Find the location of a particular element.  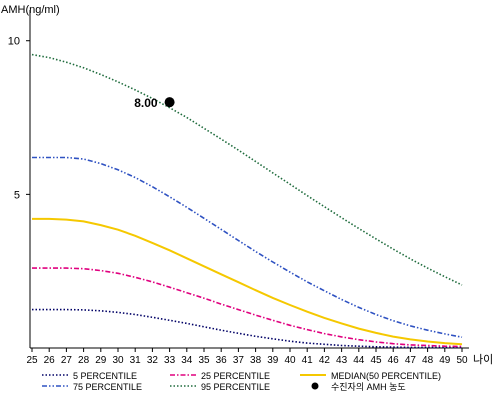

x-tick-label: 35 is located at coordinates (204, 360).